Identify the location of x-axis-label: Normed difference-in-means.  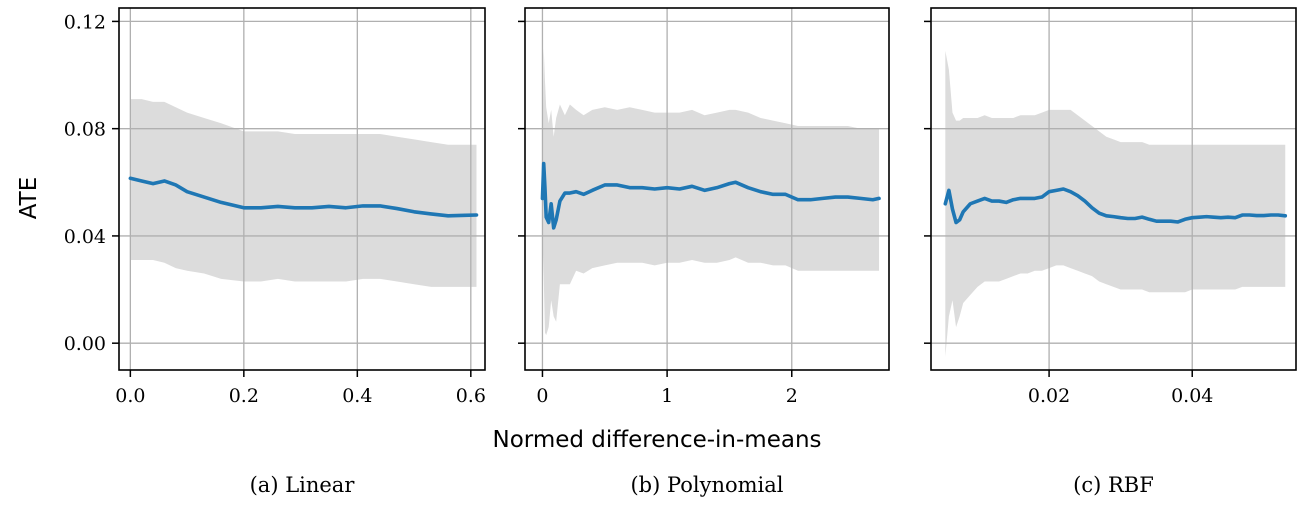
(656, 440).